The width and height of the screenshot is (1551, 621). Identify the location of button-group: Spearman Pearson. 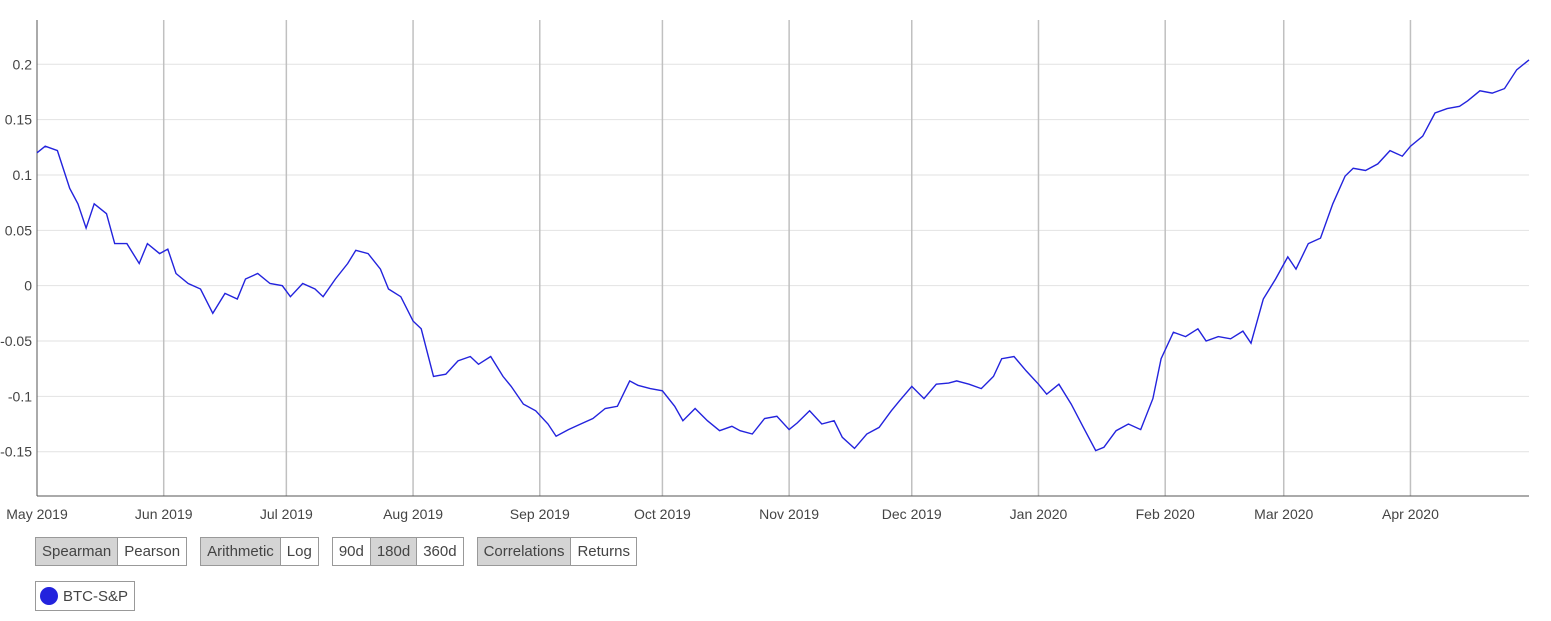
(111, 551).